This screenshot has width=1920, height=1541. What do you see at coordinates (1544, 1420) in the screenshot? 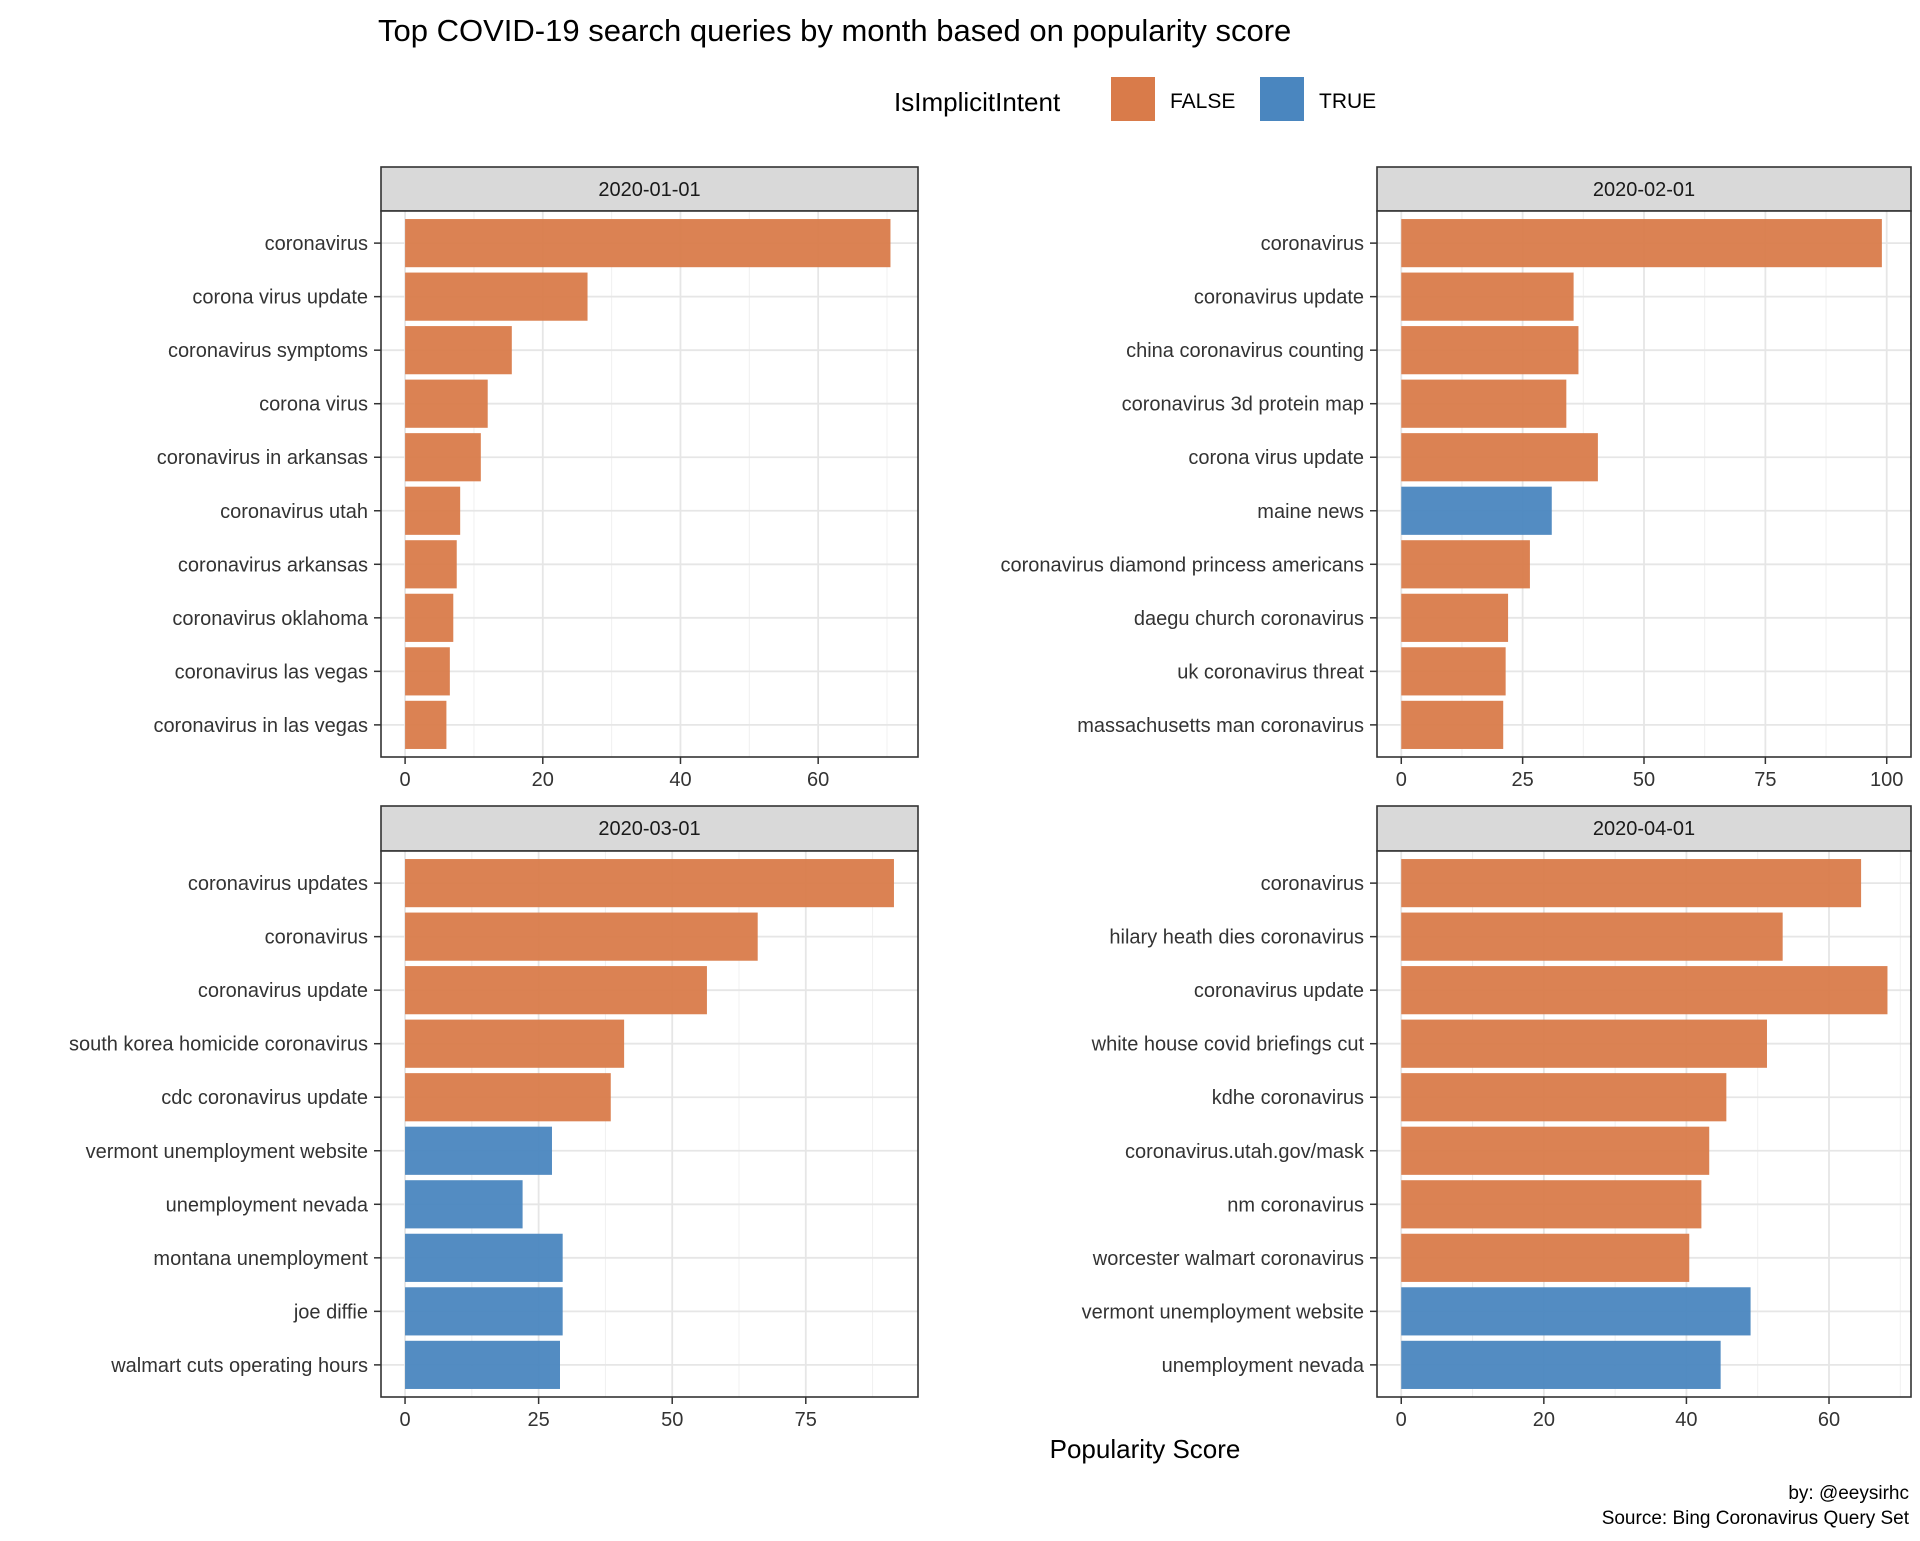
I see `x-tick-label: 20` at bounding box center [1544, 1420].